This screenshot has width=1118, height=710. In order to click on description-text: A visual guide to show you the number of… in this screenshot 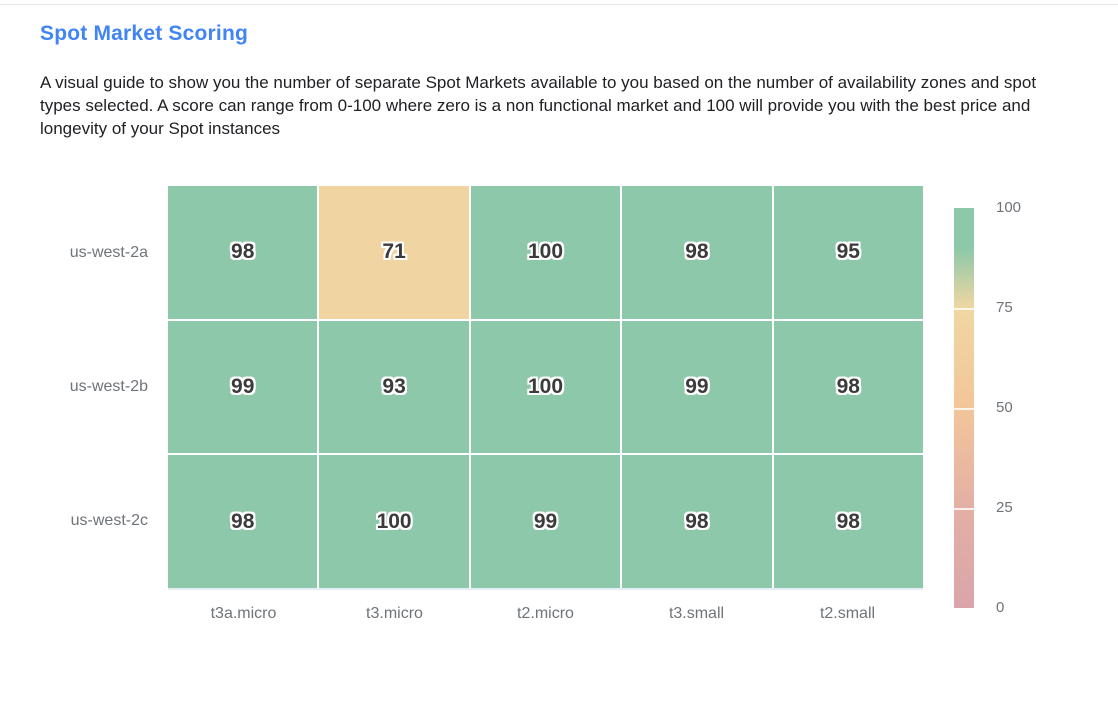, I will do `click(538, 105)`.